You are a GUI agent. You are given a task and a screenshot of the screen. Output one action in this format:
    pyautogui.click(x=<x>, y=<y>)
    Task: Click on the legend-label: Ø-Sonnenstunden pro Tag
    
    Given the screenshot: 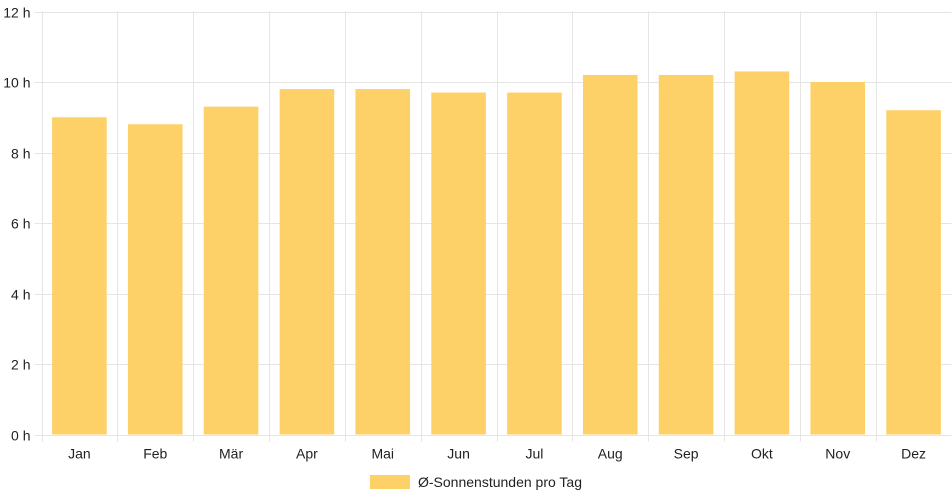 What is the action you would take?
    pyautogui.click(x=500, y=482)
    